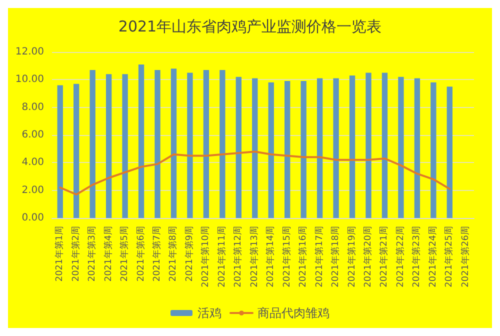 The height and width of the screenshot is (336, 500). Describe the element at coordinates (29, 52) in the screenshot. I see `y-tick-label: 12.00` at that location.